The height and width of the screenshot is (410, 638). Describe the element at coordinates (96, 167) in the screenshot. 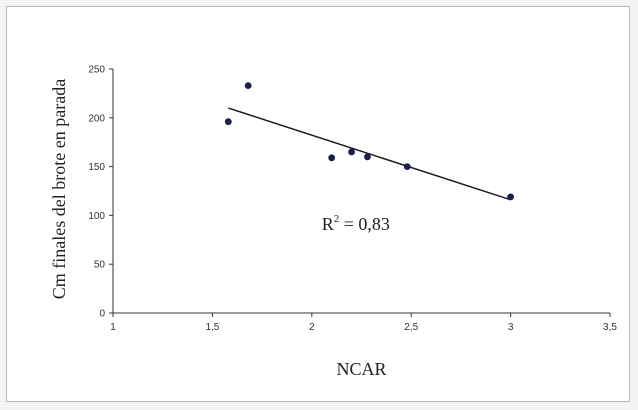

I see `y-tick-label: 150` at that location.